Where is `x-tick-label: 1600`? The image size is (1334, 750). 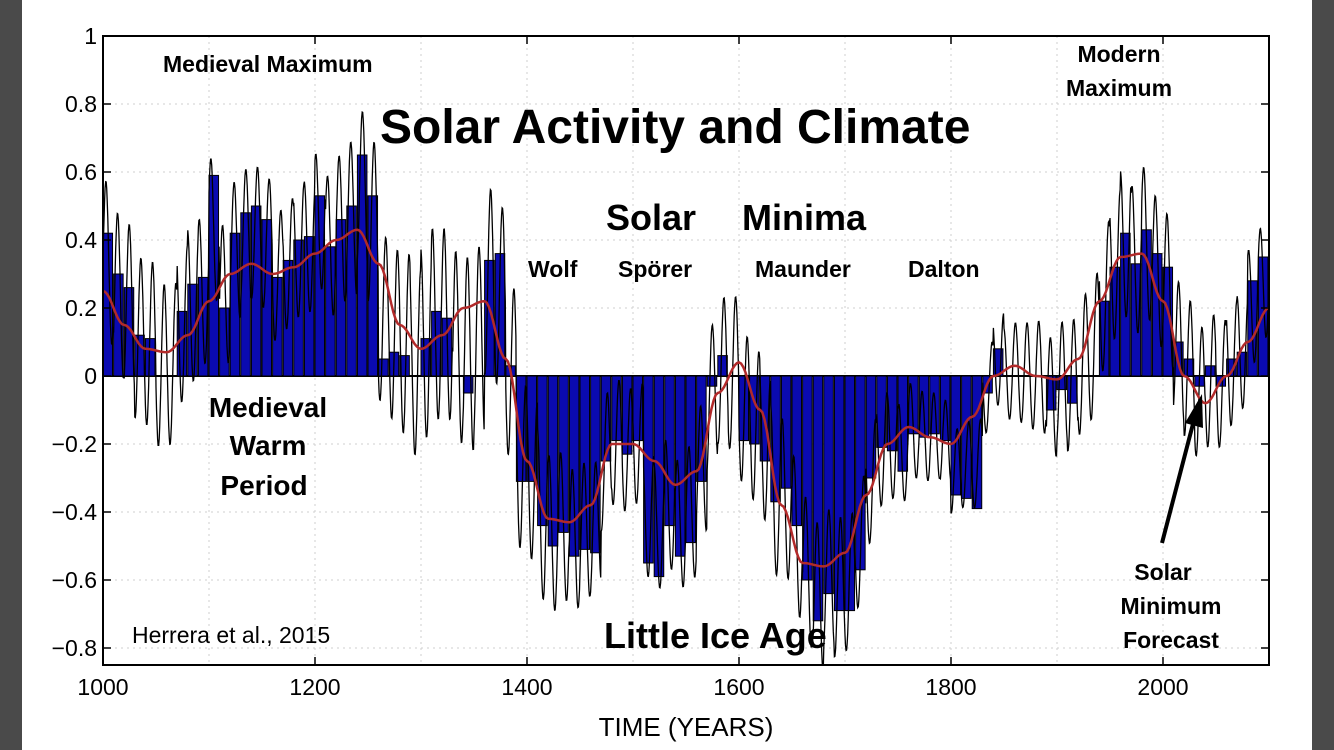
x-tick-label: 1600 is located at coordinates (738, 687).